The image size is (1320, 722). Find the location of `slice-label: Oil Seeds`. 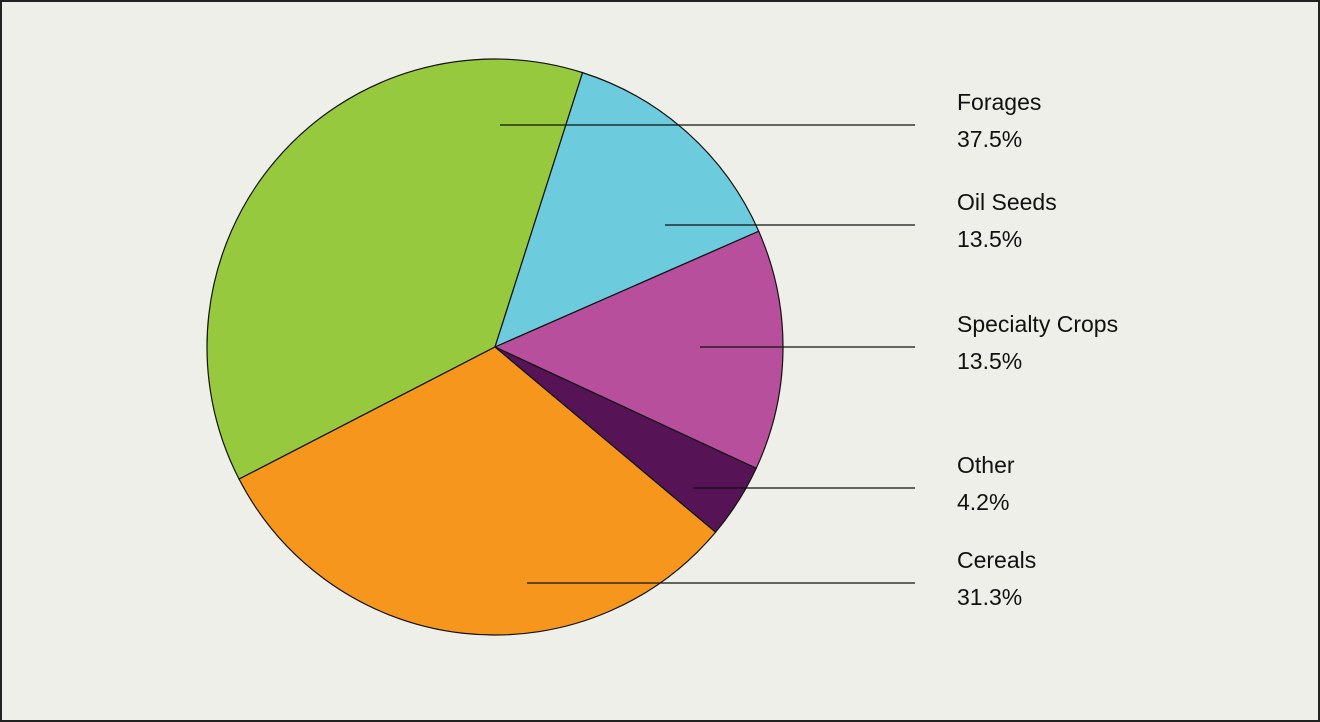

slice-label: Oil Seeds is located at coordinates (1007, 202).